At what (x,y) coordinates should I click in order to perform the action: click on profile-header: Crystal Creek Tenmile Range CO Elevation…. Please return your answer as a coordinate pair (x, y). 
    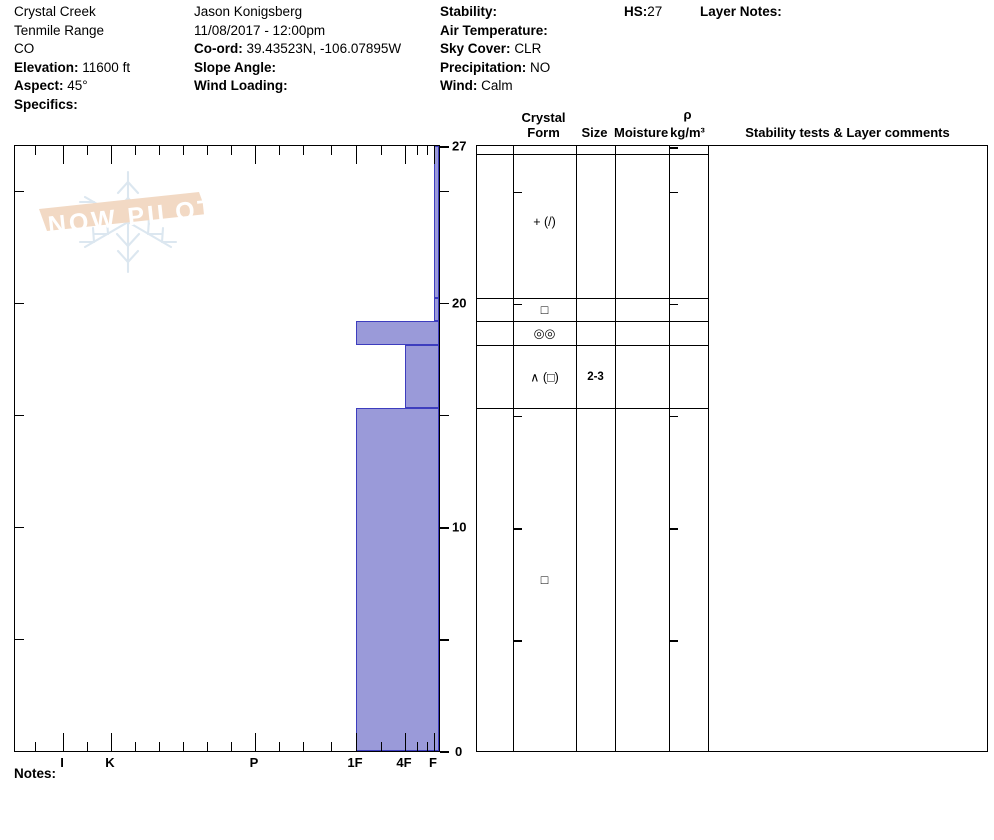
    Looking at the image, I should click on (497, 57).